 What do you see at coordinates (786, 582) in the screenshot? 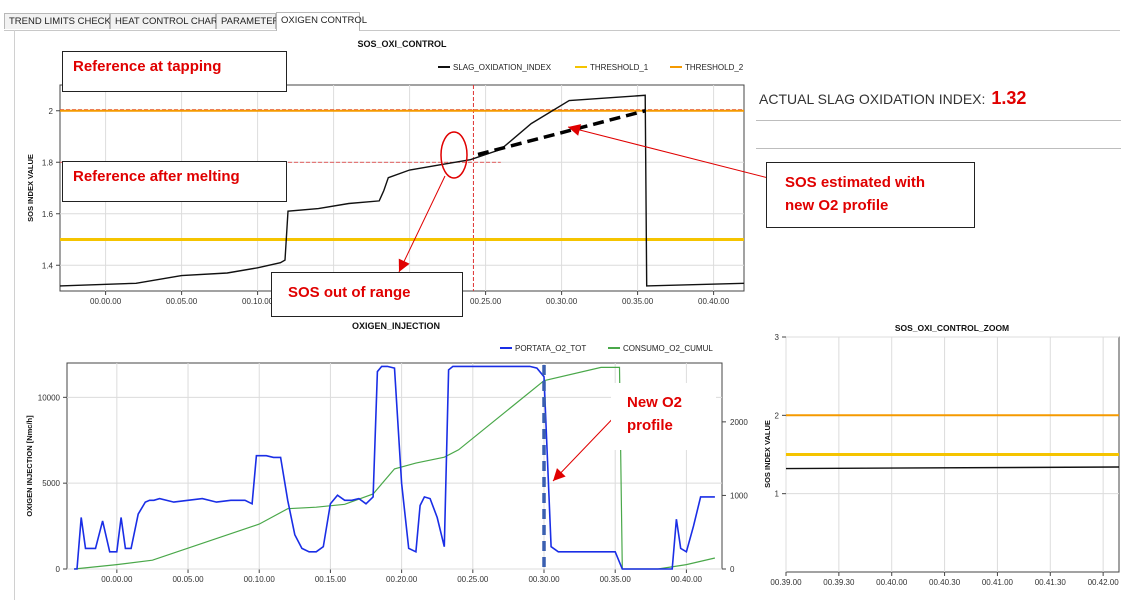
I see `x-tick-label: 00.39.00` at bounding box center [786, 582].